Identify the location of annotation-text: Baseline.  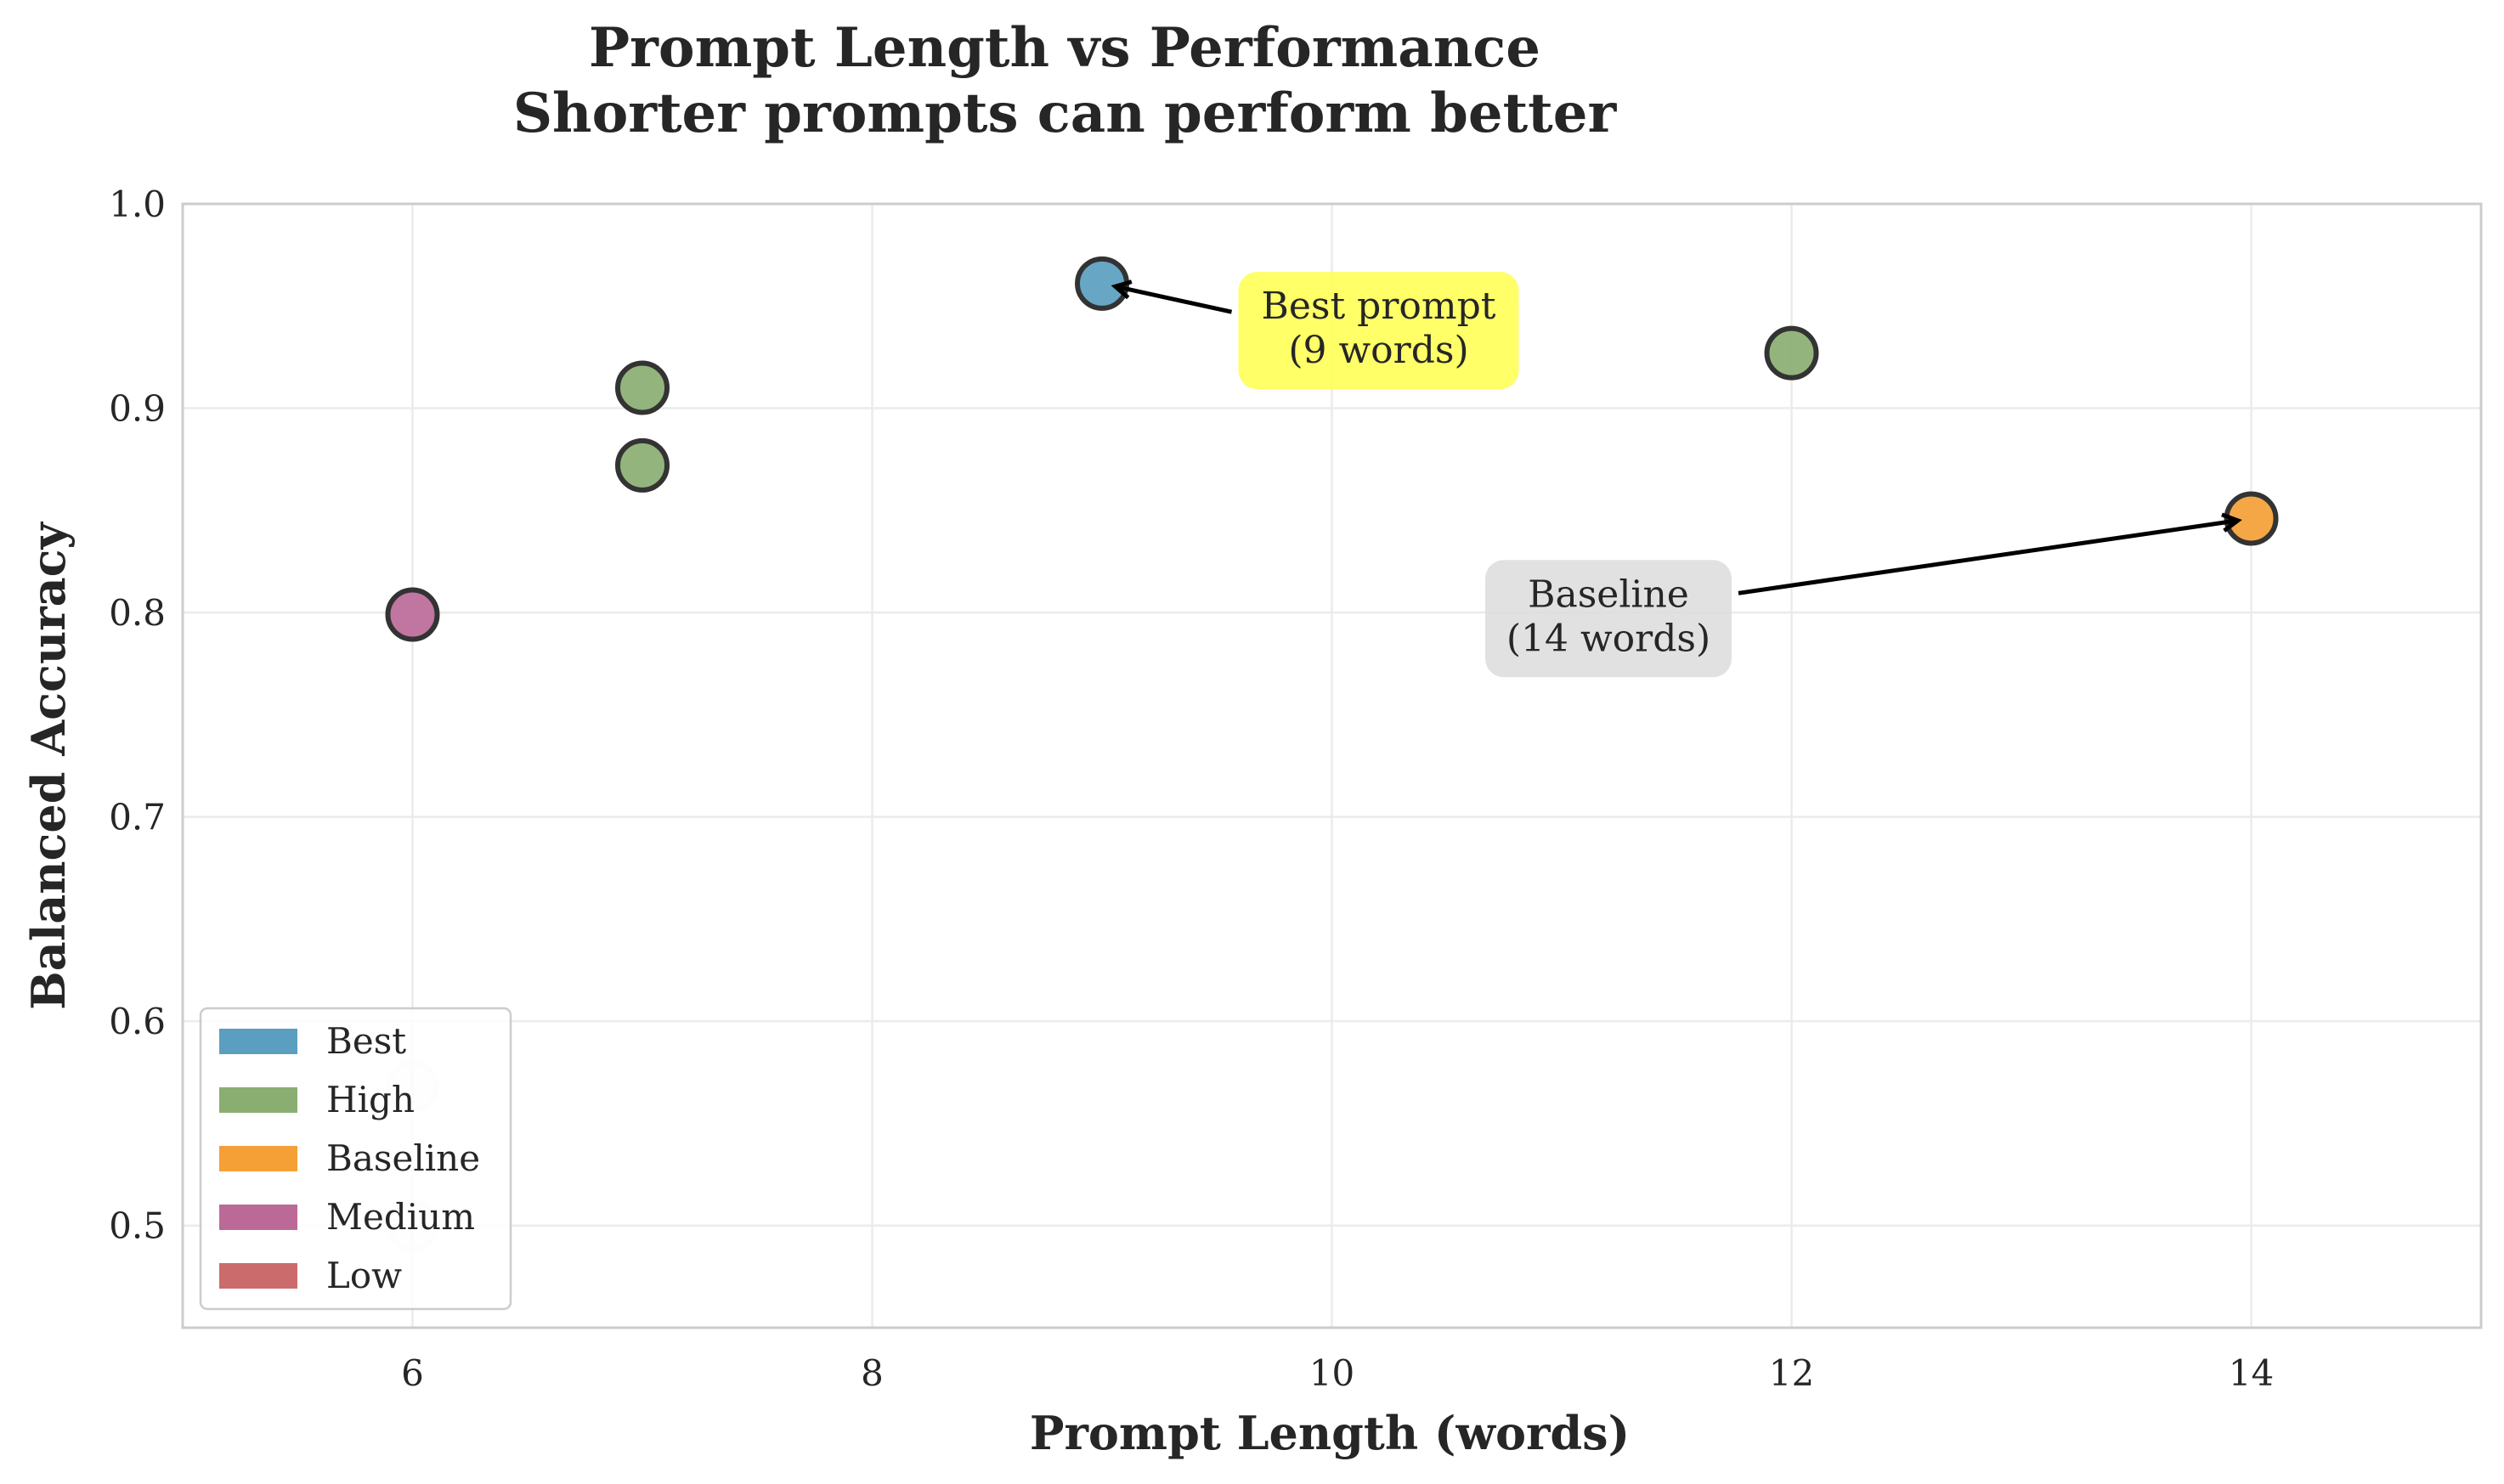
(1608, 594).